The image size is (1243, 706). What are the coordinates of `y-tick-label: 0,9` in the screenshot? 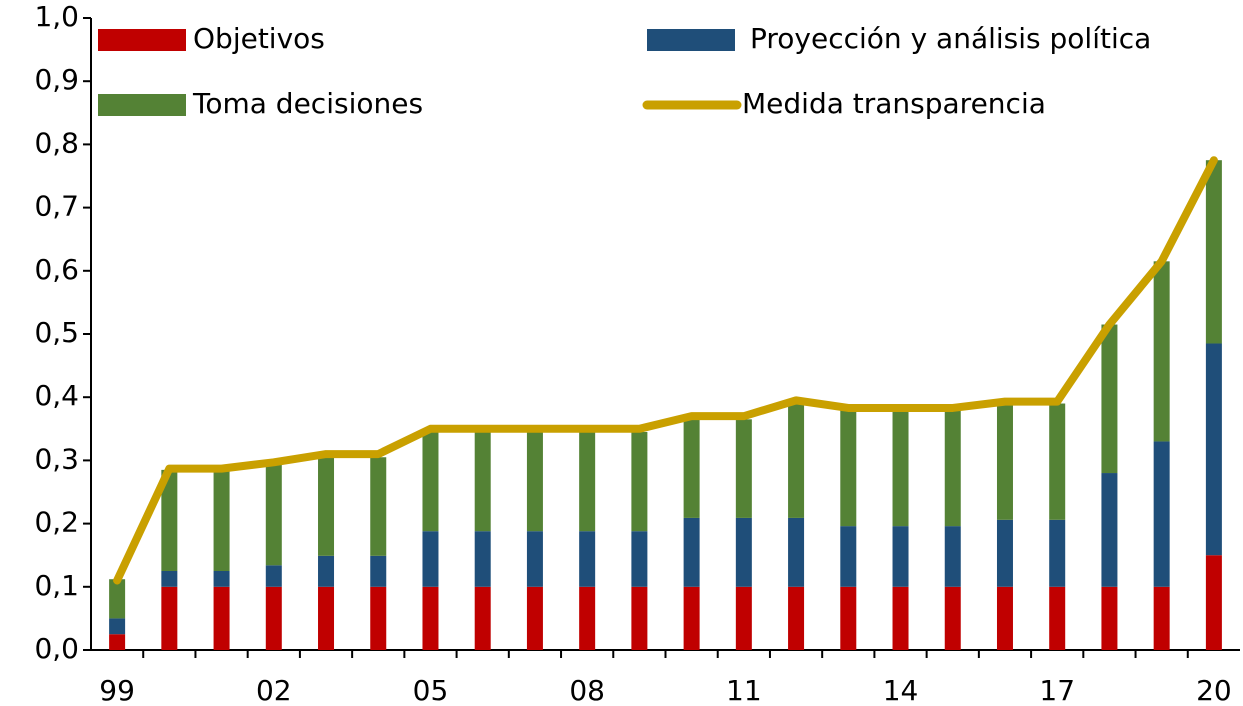 It's located at (56, 79).